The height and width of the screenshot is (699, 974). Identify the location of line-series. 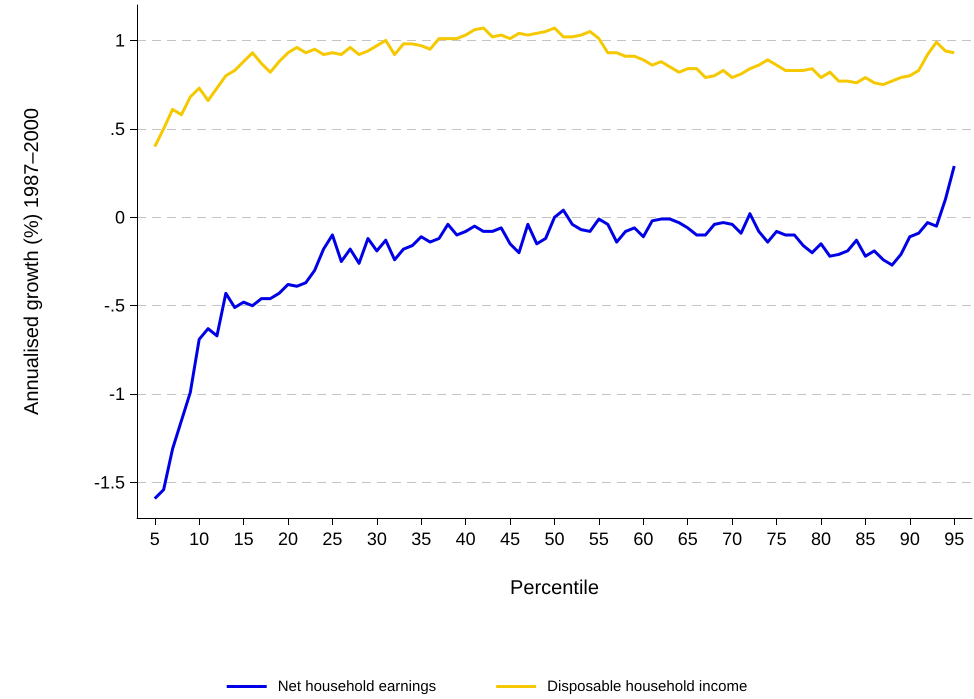
(554, 87).